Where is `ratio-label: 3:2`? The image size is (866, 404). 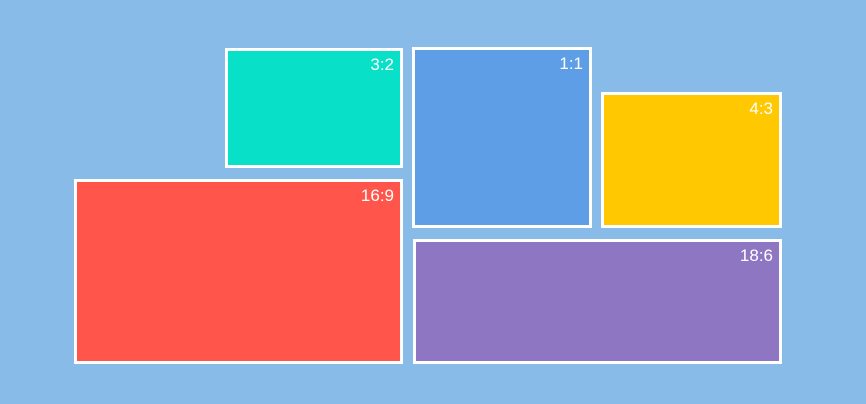
ratio-label: 3:2 is located at coordinates (382, 64).